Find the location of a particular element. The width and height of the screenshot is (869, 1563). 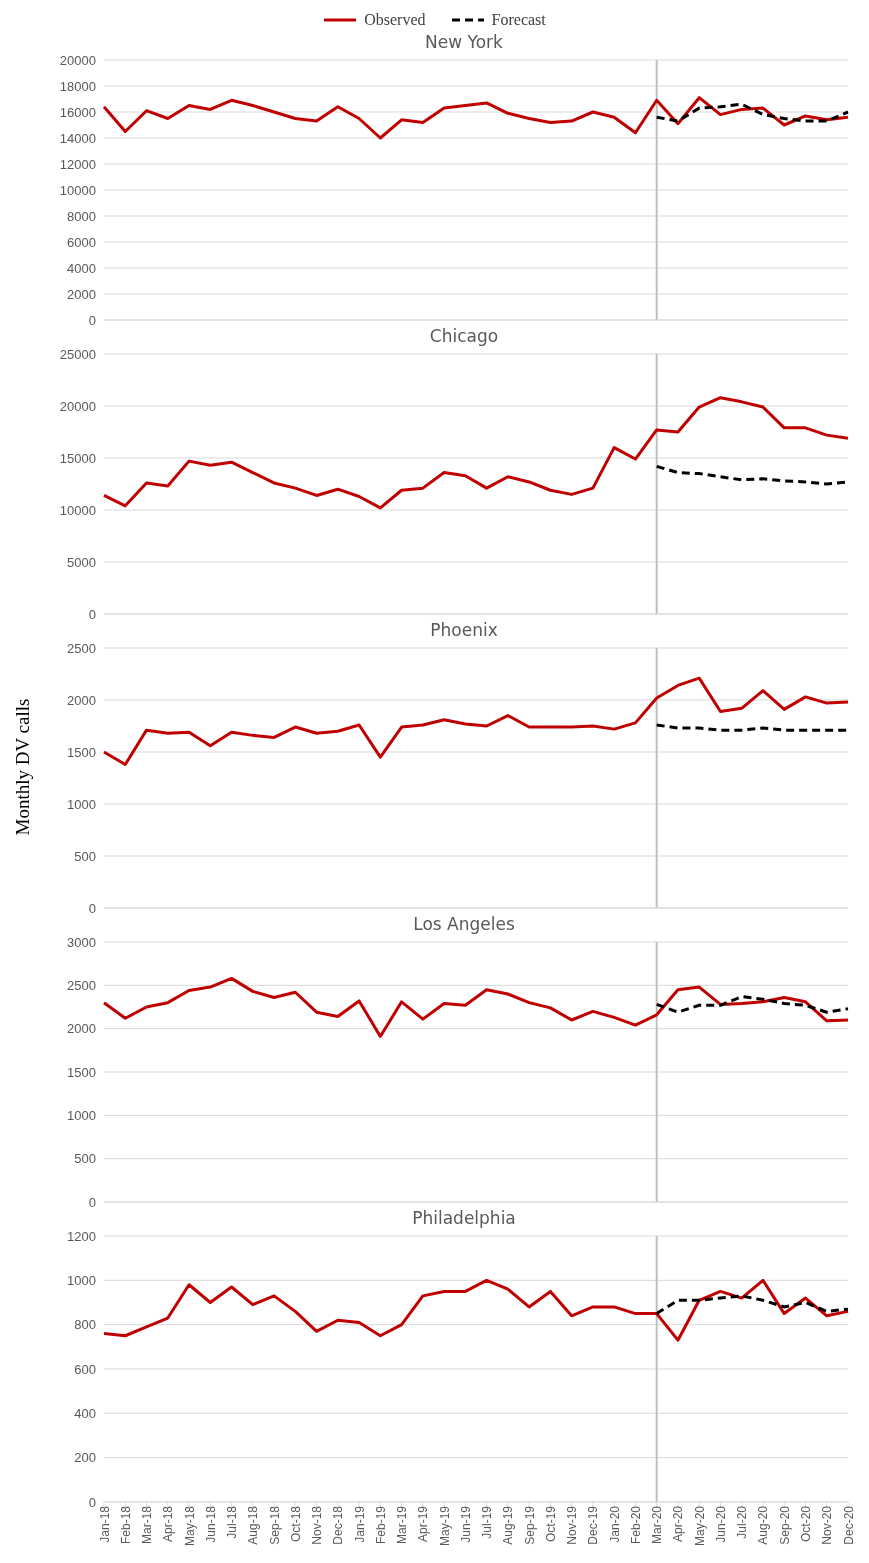

y-tick-label: 25000 is located at coordinates (77, 354).